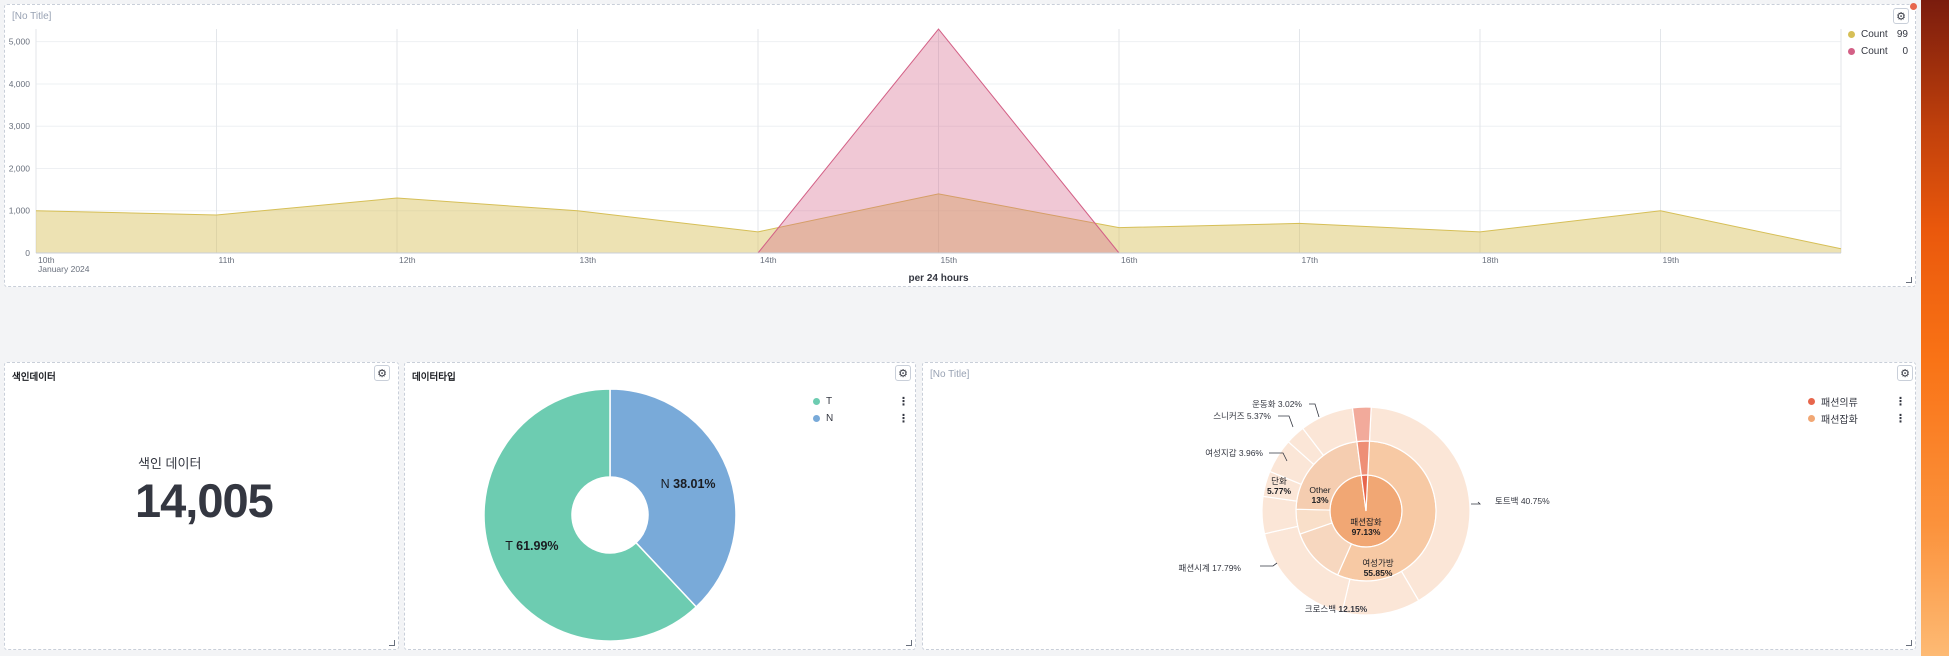 This screenshot has width=1949, height=656. I want to click on sunburst-outer-label: 토트백 40.75%, so click(1522, 501).